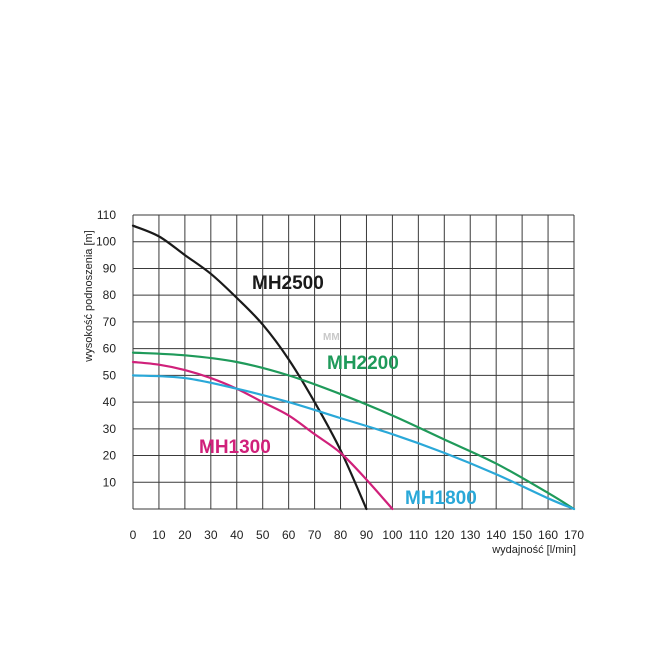 The height and width of the screenshot is (672, 672). What do you see at coordinates (496, 535) in the screenshot?
I see `x-tick-label: 140` at bounding box center [496, 535].